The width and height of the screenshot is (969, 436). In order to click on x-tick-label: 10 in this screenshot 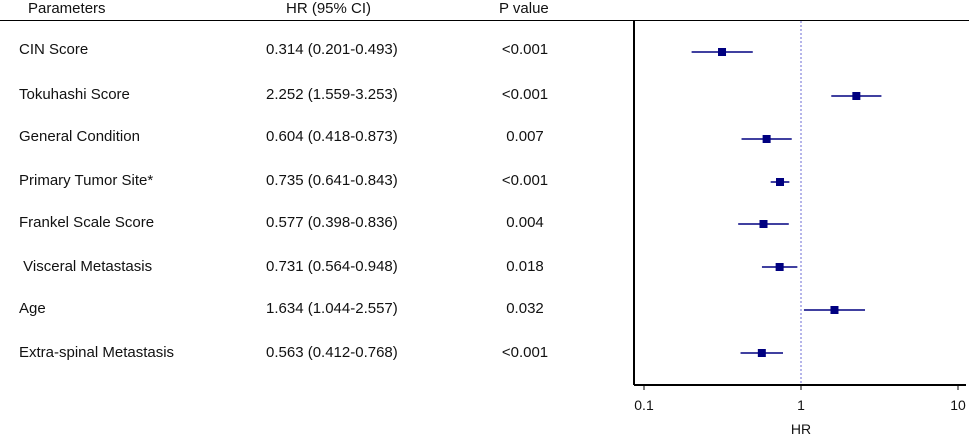, I will do `click(958, 405)`.